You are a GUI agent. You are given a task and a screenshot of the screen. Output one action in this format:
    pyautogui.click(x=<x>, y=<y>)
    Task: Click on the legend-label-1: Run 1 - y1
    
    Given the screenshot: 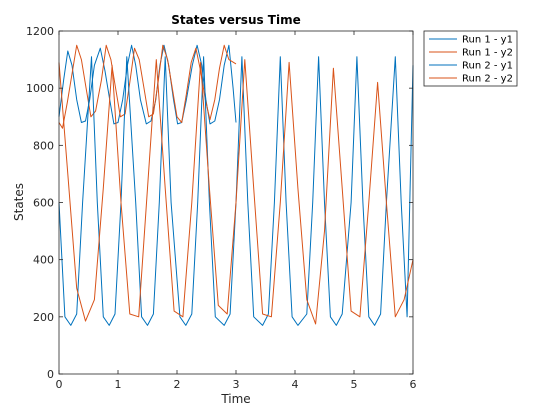 What is the action you would take?
    pyautogui.click(x=487, y=40)
    